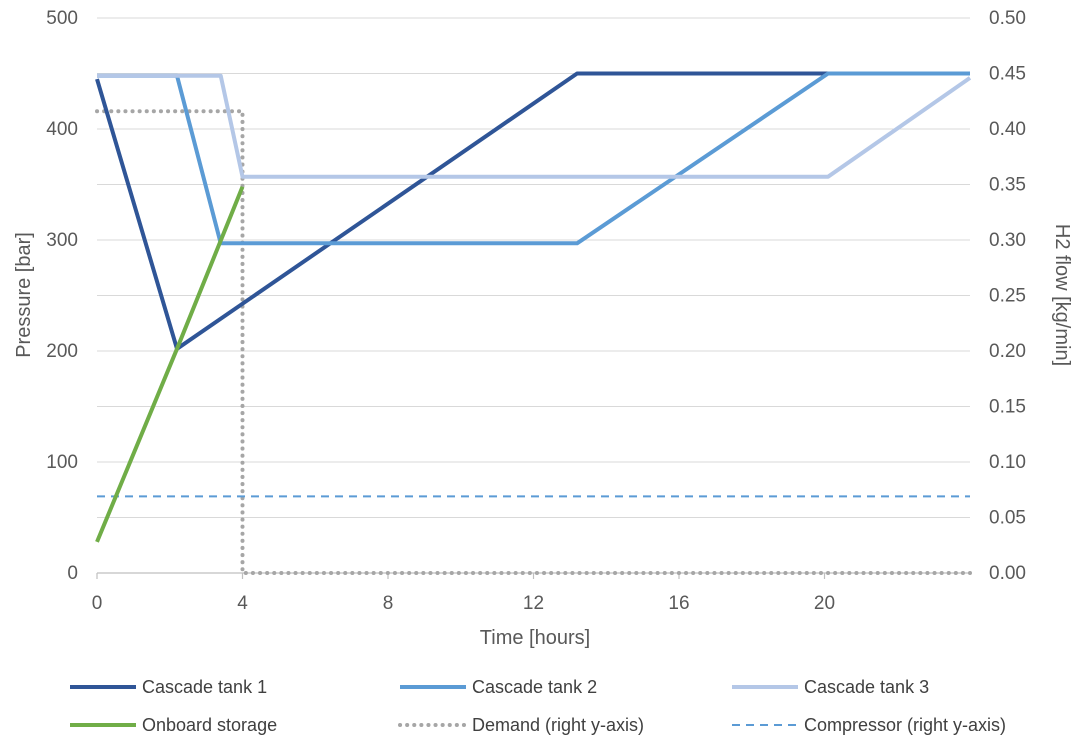  What do you see at coordinates (62, 462) in the screenshot?
I see `left-y-tick-label-1: 100` at bounding box center [62, 462].